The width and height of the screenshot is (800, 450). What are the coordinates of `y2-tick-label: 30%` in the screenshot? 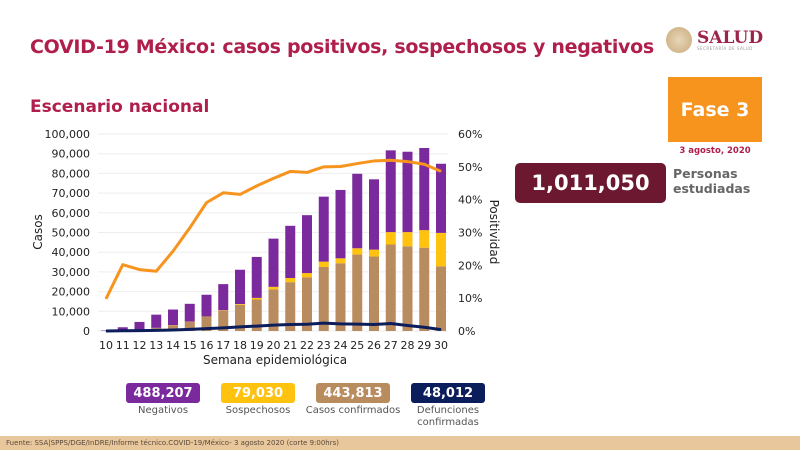 It's located at (470, 233).